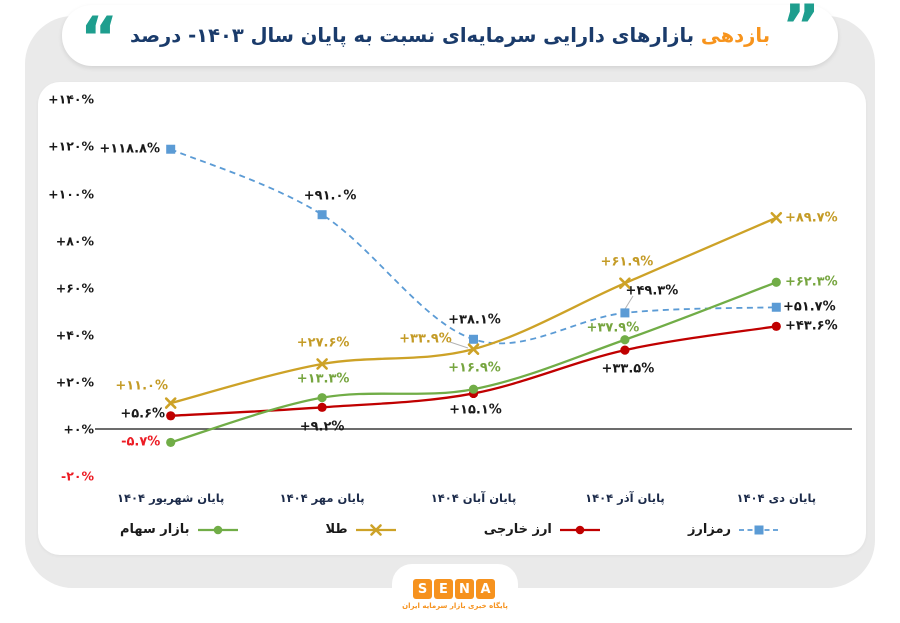 The height and width of the screenshot is (623, 900). I want to click on data-point-label: +۴۹.۳%, so click(652, 291).